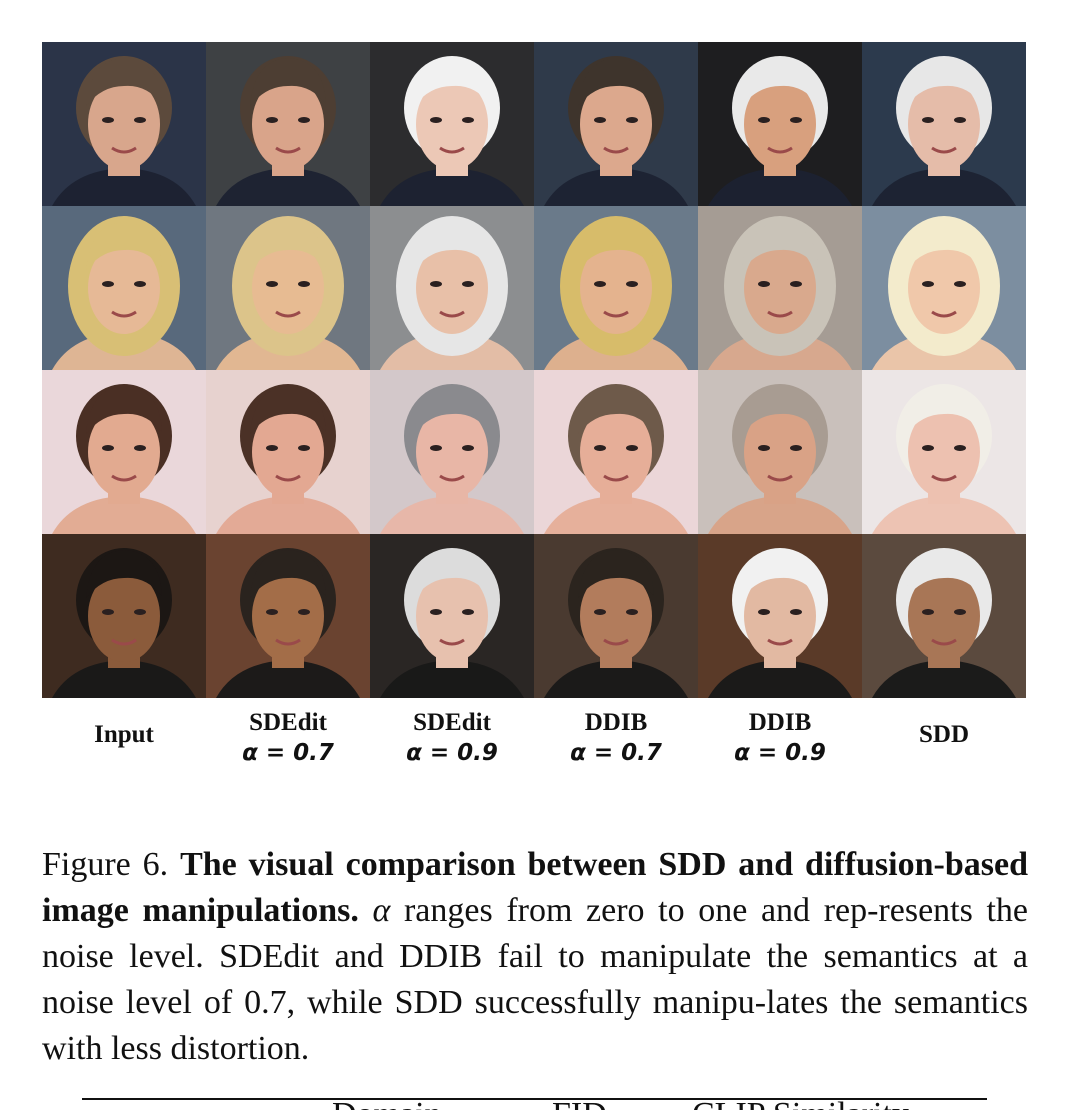 The width and height of the screenshot is (1075, 1110). I want to click on column-label-line1: SDEdit, so click(452, 722).